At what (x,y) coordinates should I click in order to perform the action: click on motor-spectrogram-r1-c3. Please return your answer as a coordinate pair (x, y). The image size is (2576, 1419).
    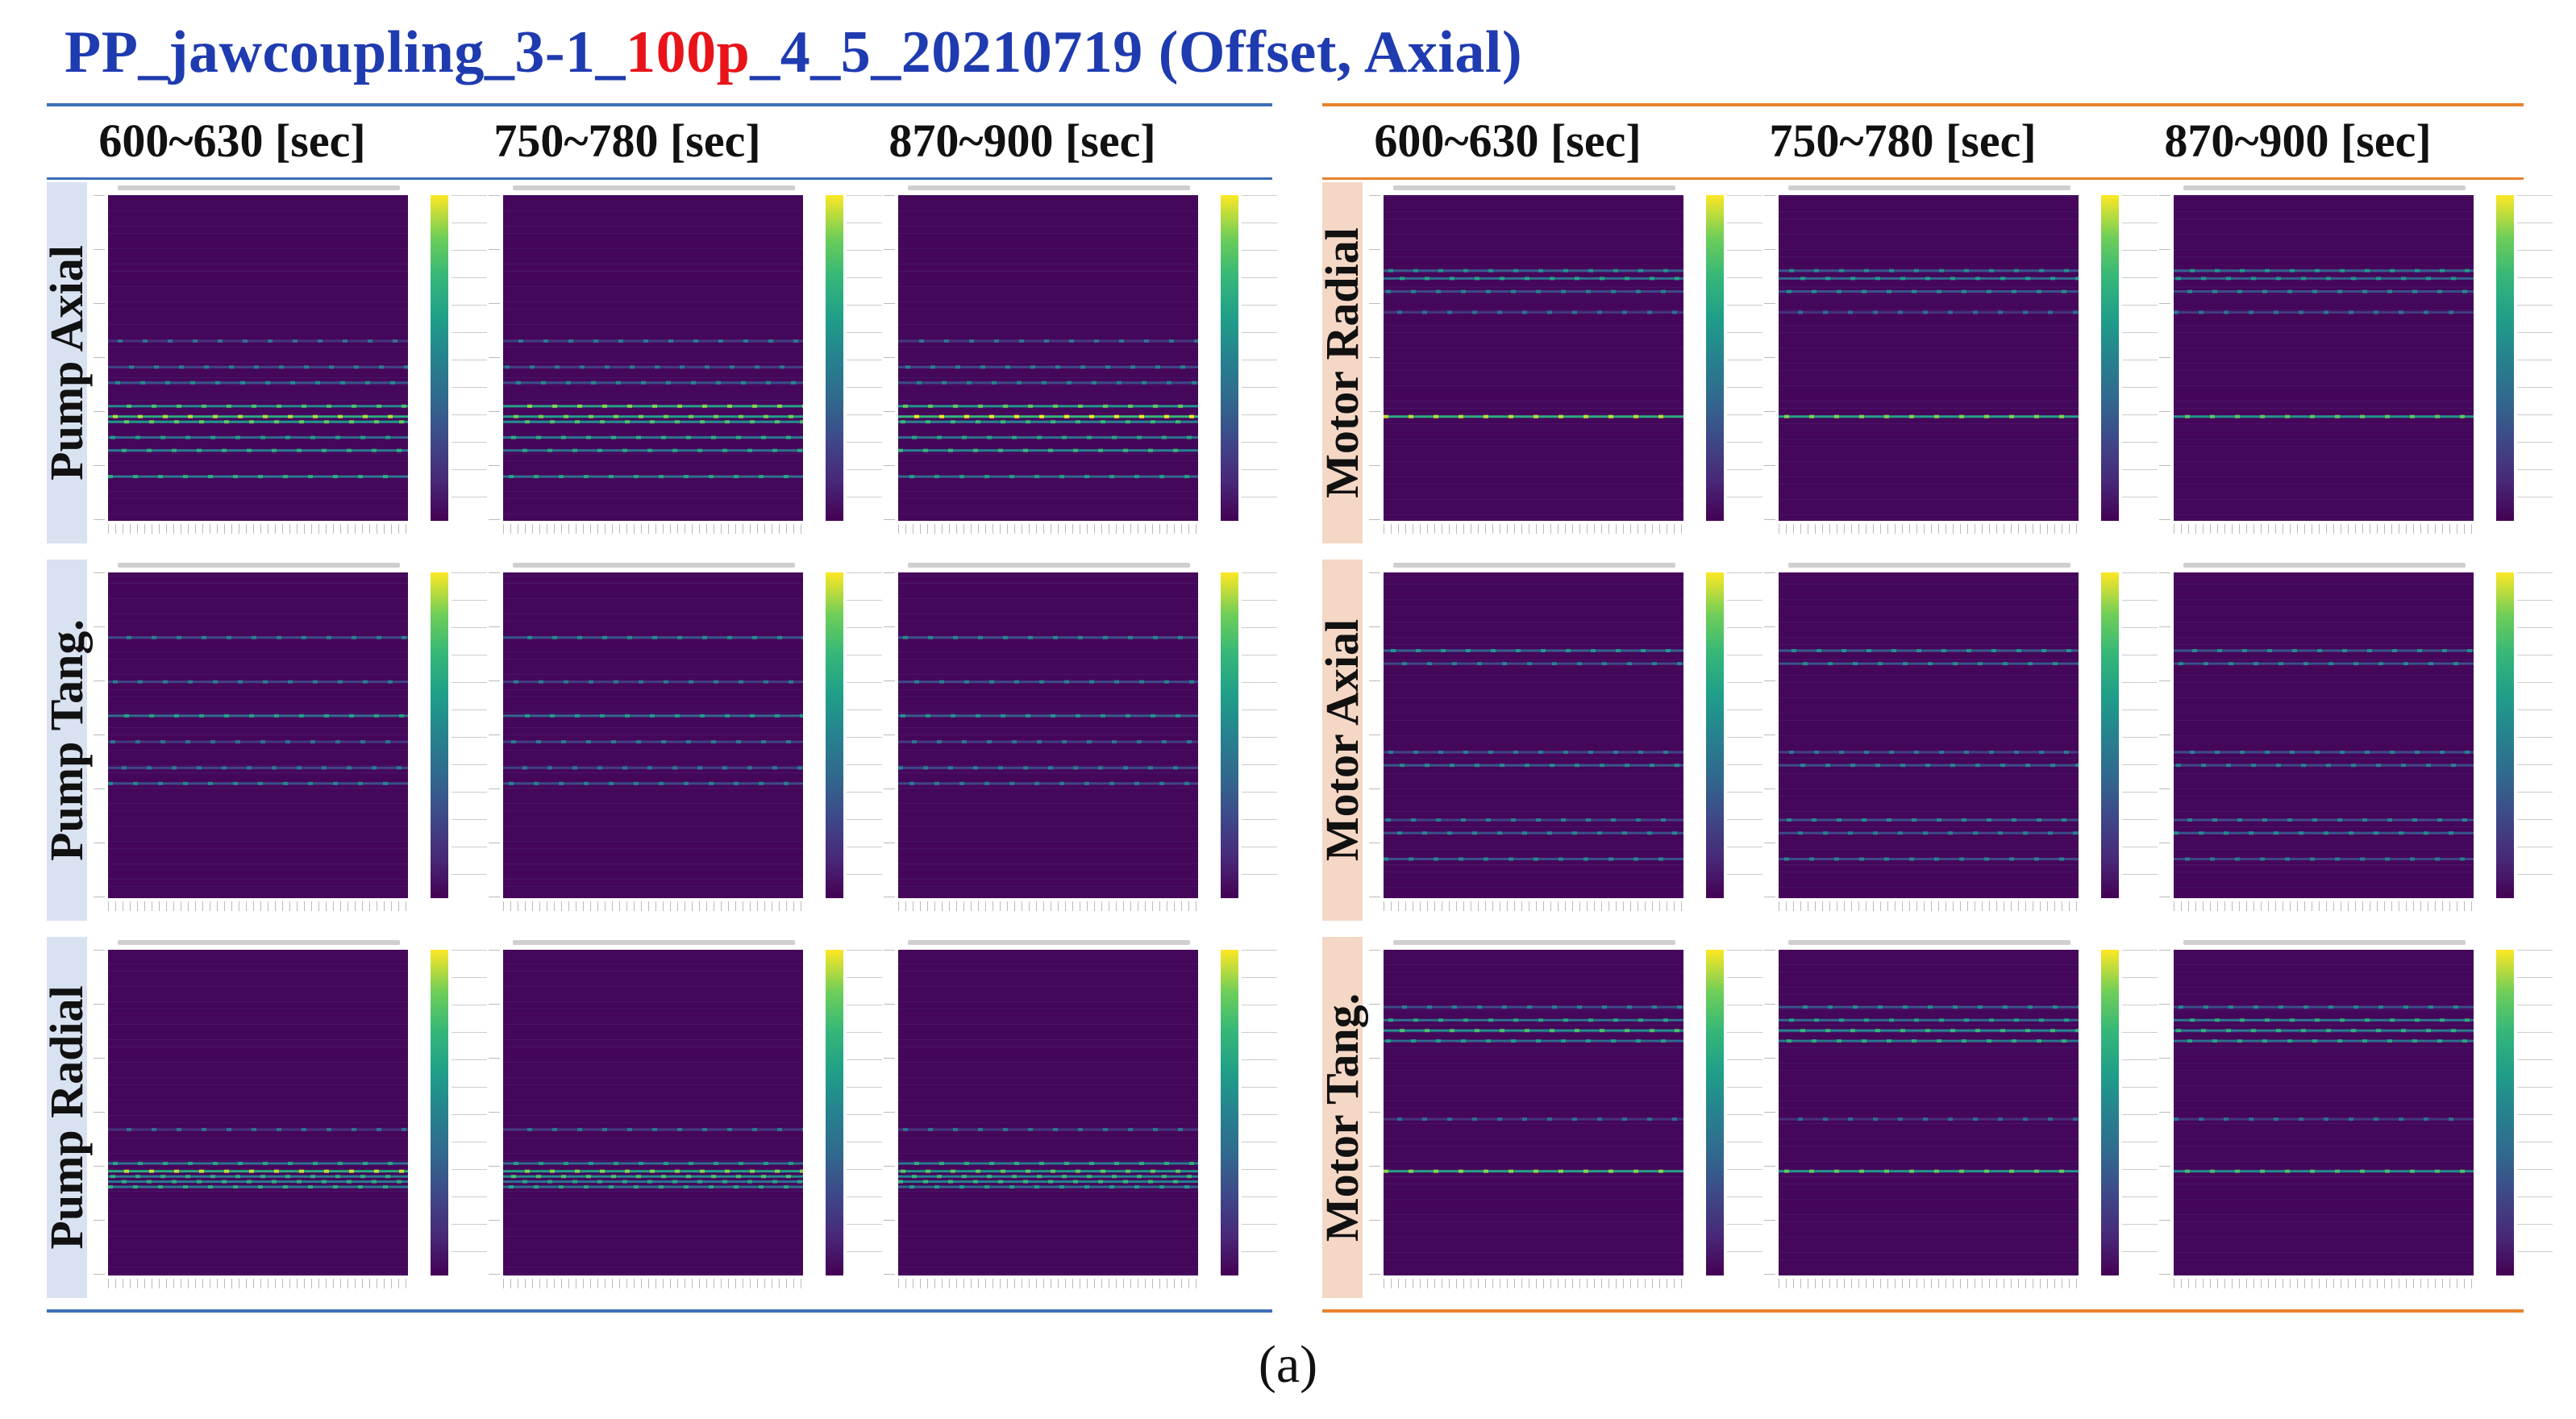
    Looking at the image, I should click on (2357, 364).